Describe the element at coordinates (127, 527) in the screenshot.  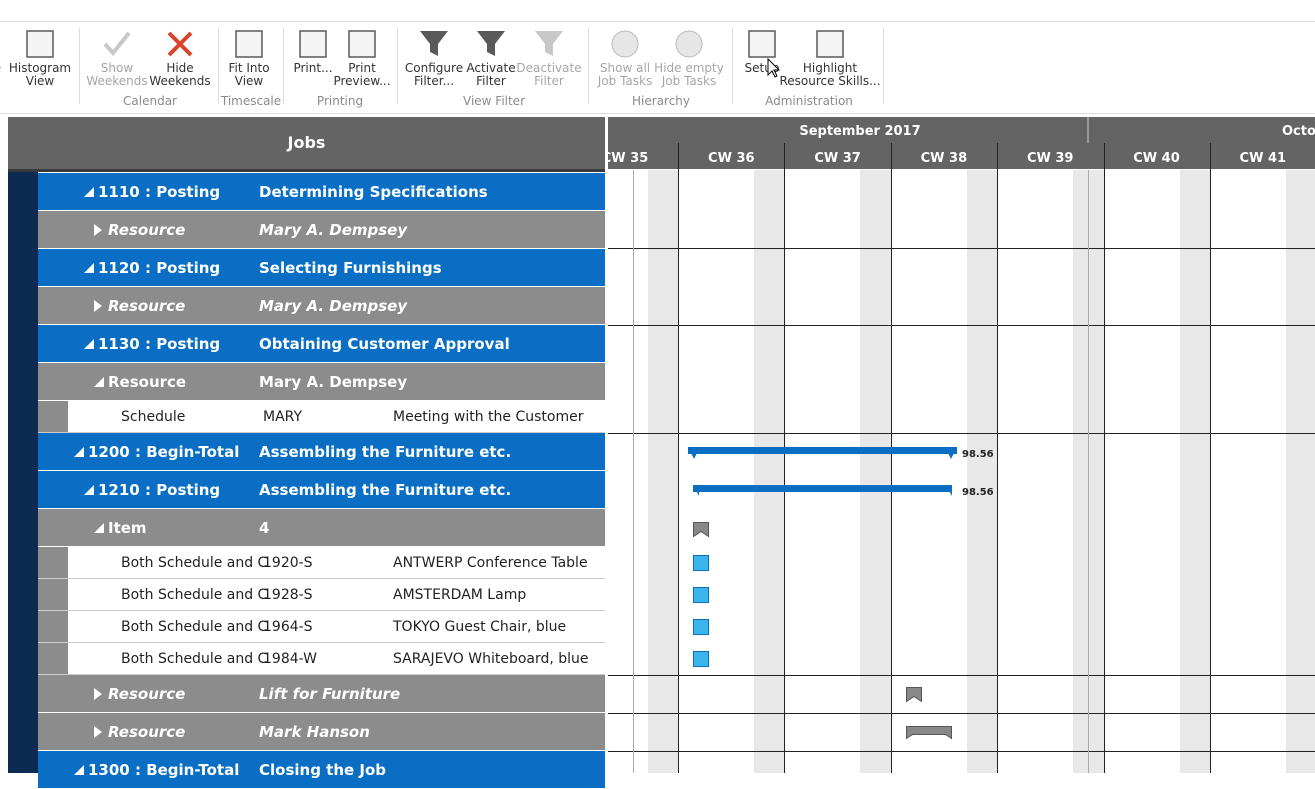
I see `cell-text: Item` at that location.